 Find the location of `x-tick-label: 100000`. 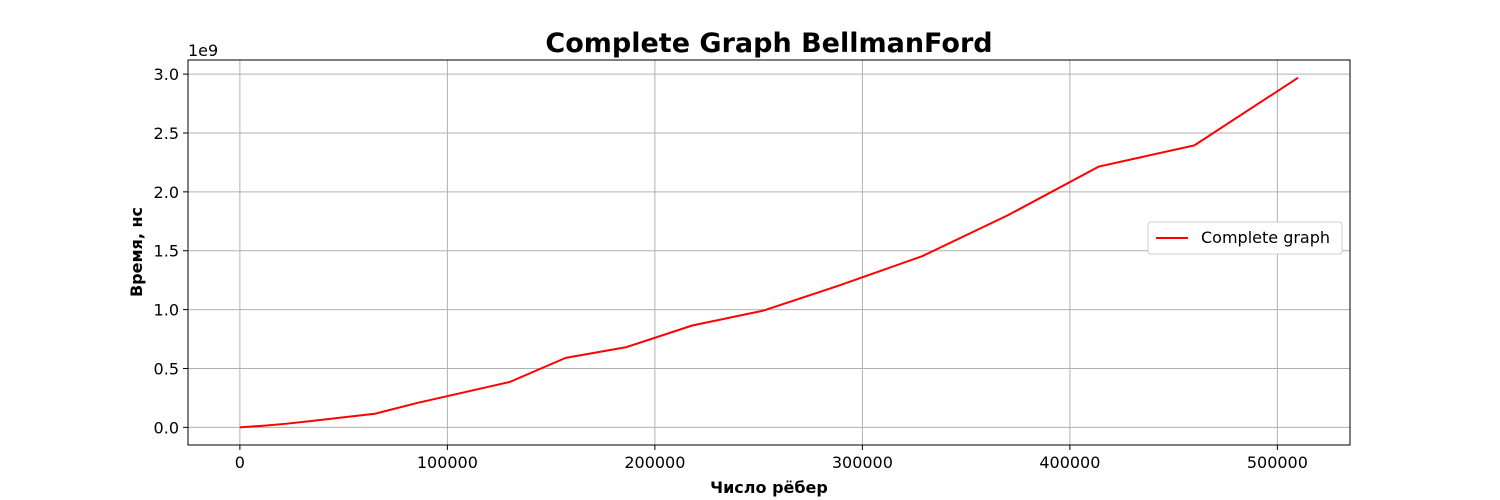

x-tick-label: 100000 is located at coordinates (447, 462).